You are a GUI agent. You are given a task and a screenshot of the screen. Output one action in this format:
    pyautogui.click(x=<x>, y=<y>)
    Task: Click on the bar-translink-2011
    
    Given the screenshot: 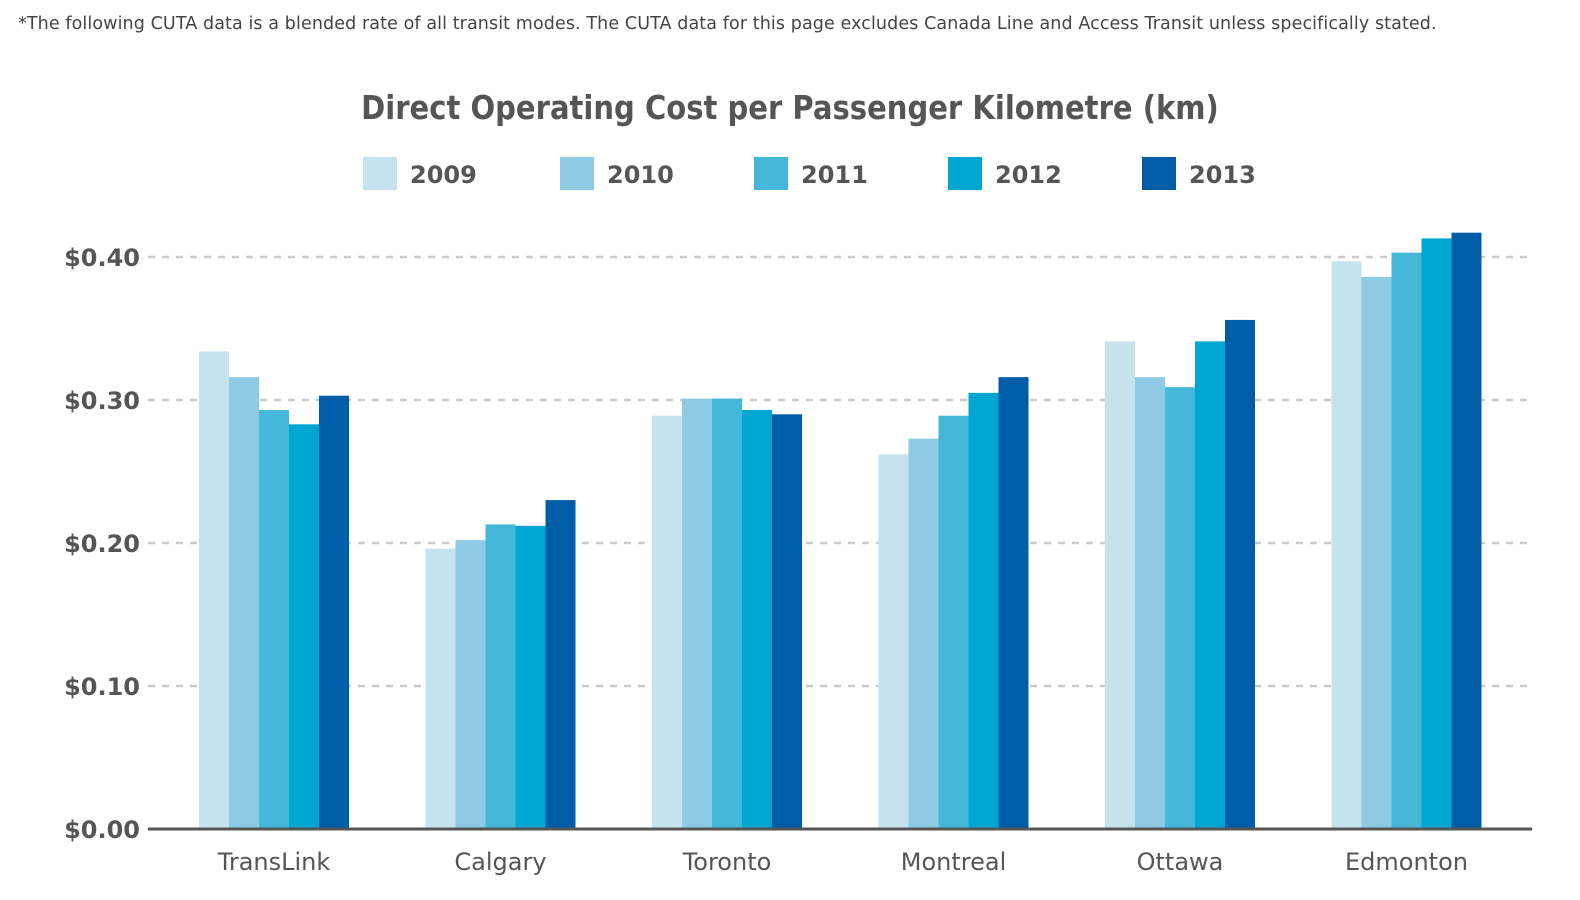 What is the action you would take?
    pyautogui.click(x=274, y=619)
    